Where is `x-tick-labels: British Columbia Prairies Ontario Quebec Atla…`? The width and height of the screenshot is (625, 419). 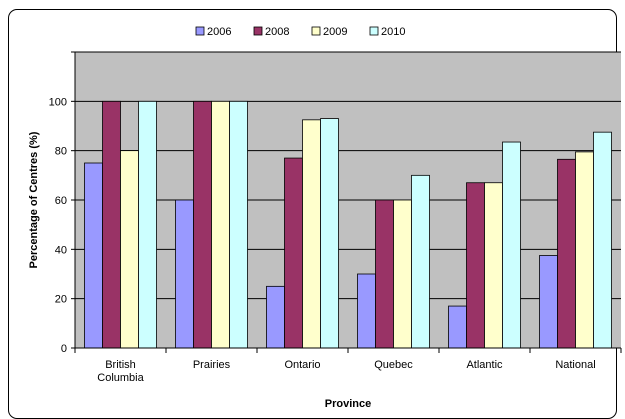 x-tick-labels: British Columbia Prairies Ontario Quebec Atla… is located at coordinates (346, 371).